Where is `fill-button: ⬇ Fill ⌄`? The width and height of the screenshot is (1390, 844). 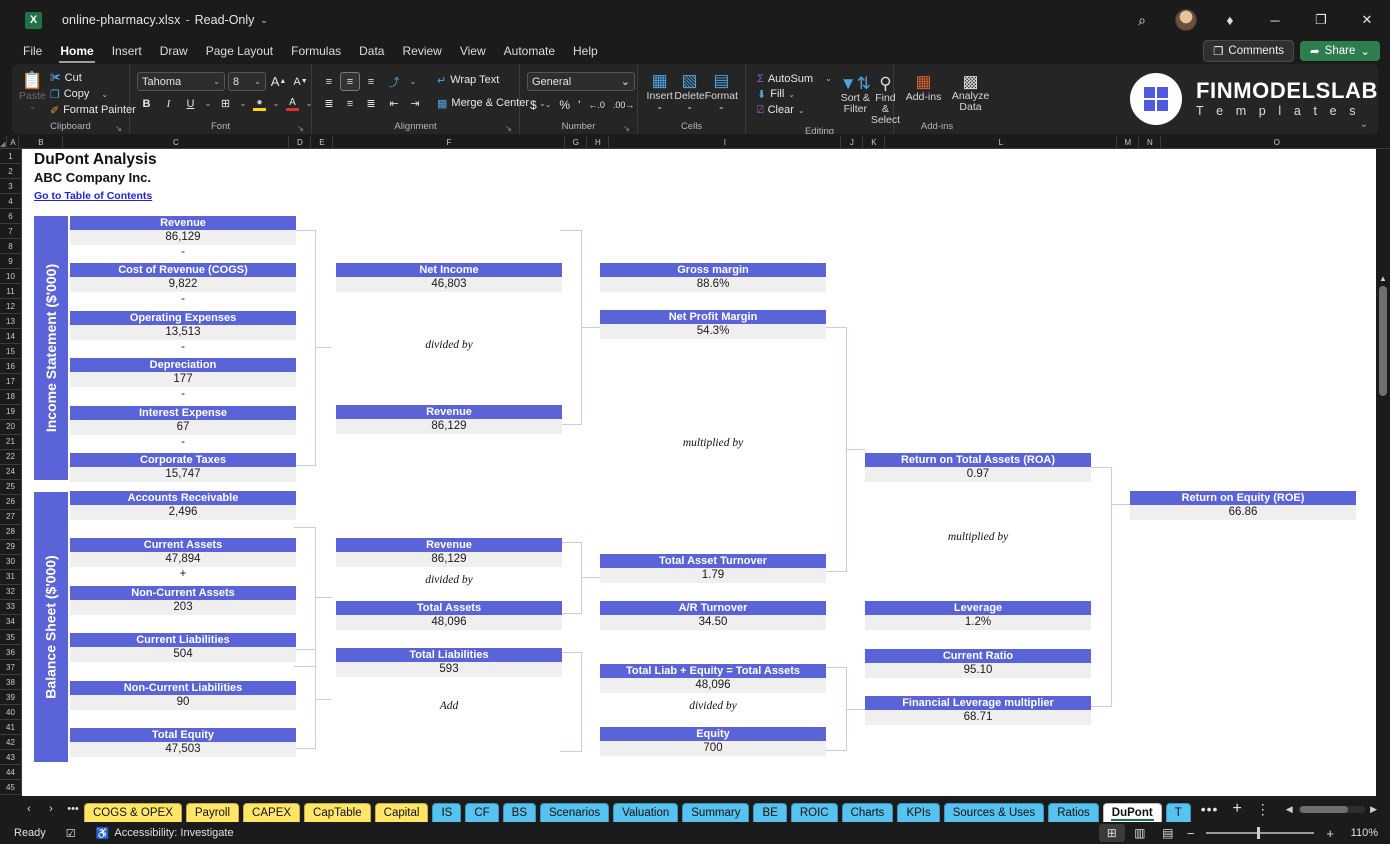
fill-button: ⬇ Fill ⌄ is located at coordinates (794, 94).